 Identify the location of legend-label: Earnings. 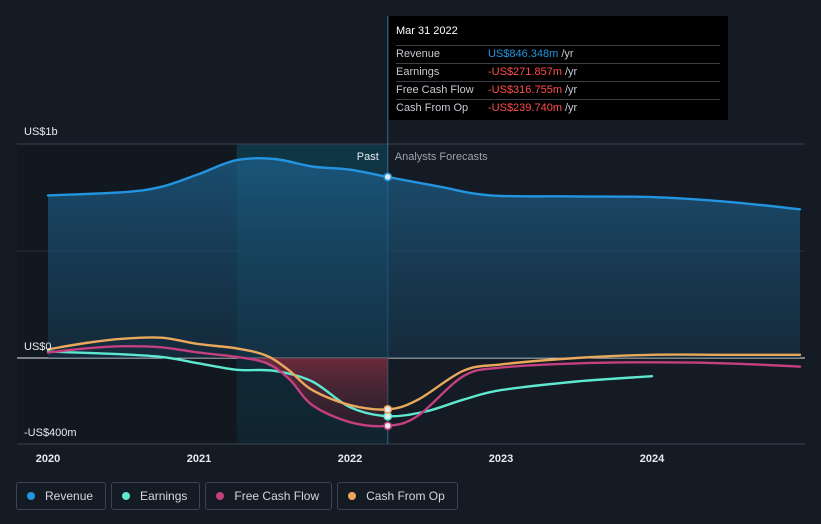
(164, 496).